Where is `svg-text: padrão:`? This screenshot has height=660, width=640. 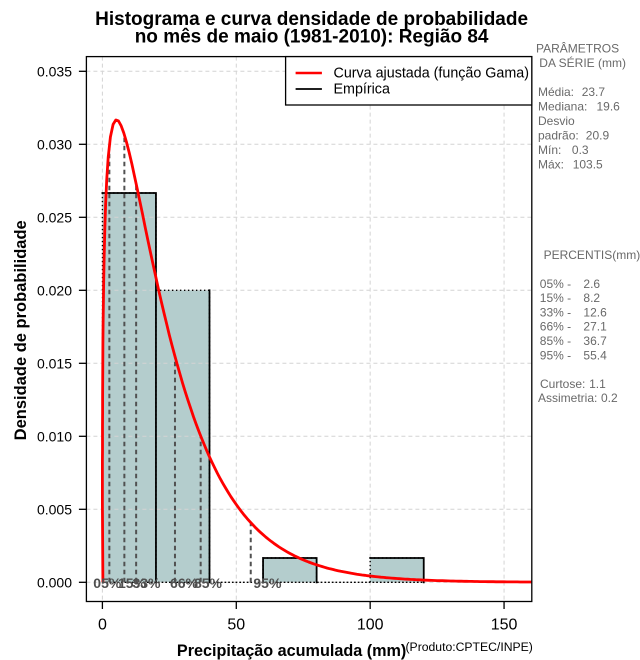
svg-text: padrão: is located at coordinates (558, 135).